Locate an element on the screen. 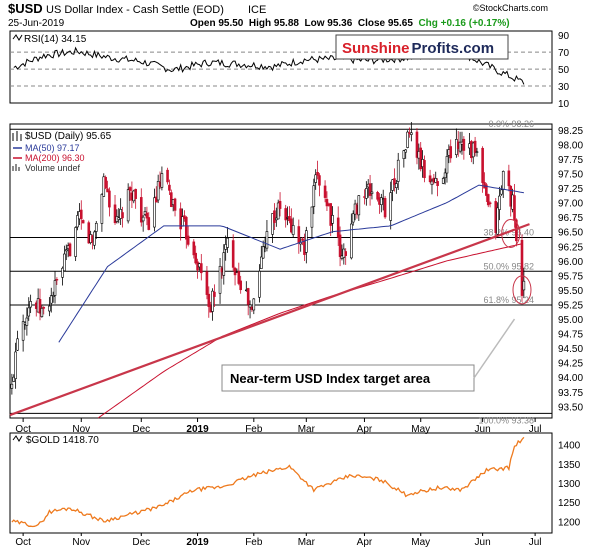  gold-x-tick-label: May is located at coordinates (420, 542).